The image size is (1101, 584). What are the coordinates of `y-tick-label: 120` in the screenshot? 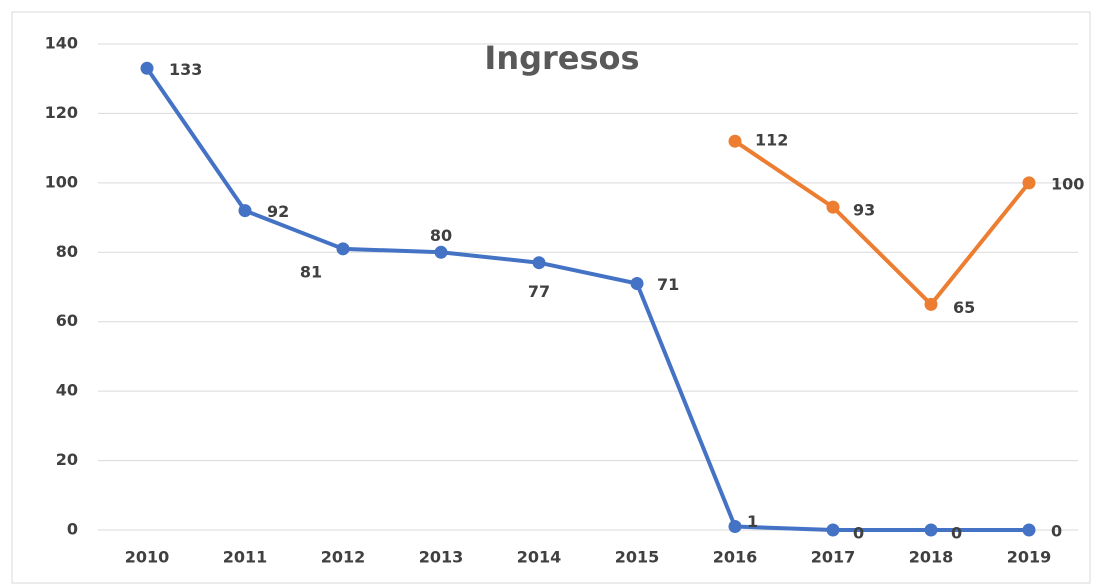 It's located at (61, 112).